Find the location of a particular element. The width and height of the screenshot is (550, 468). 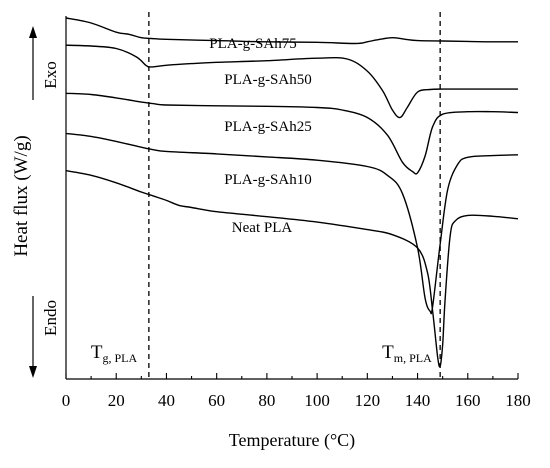

x-axis-title: Temperature (°C) is located at coordinates (292, 440).